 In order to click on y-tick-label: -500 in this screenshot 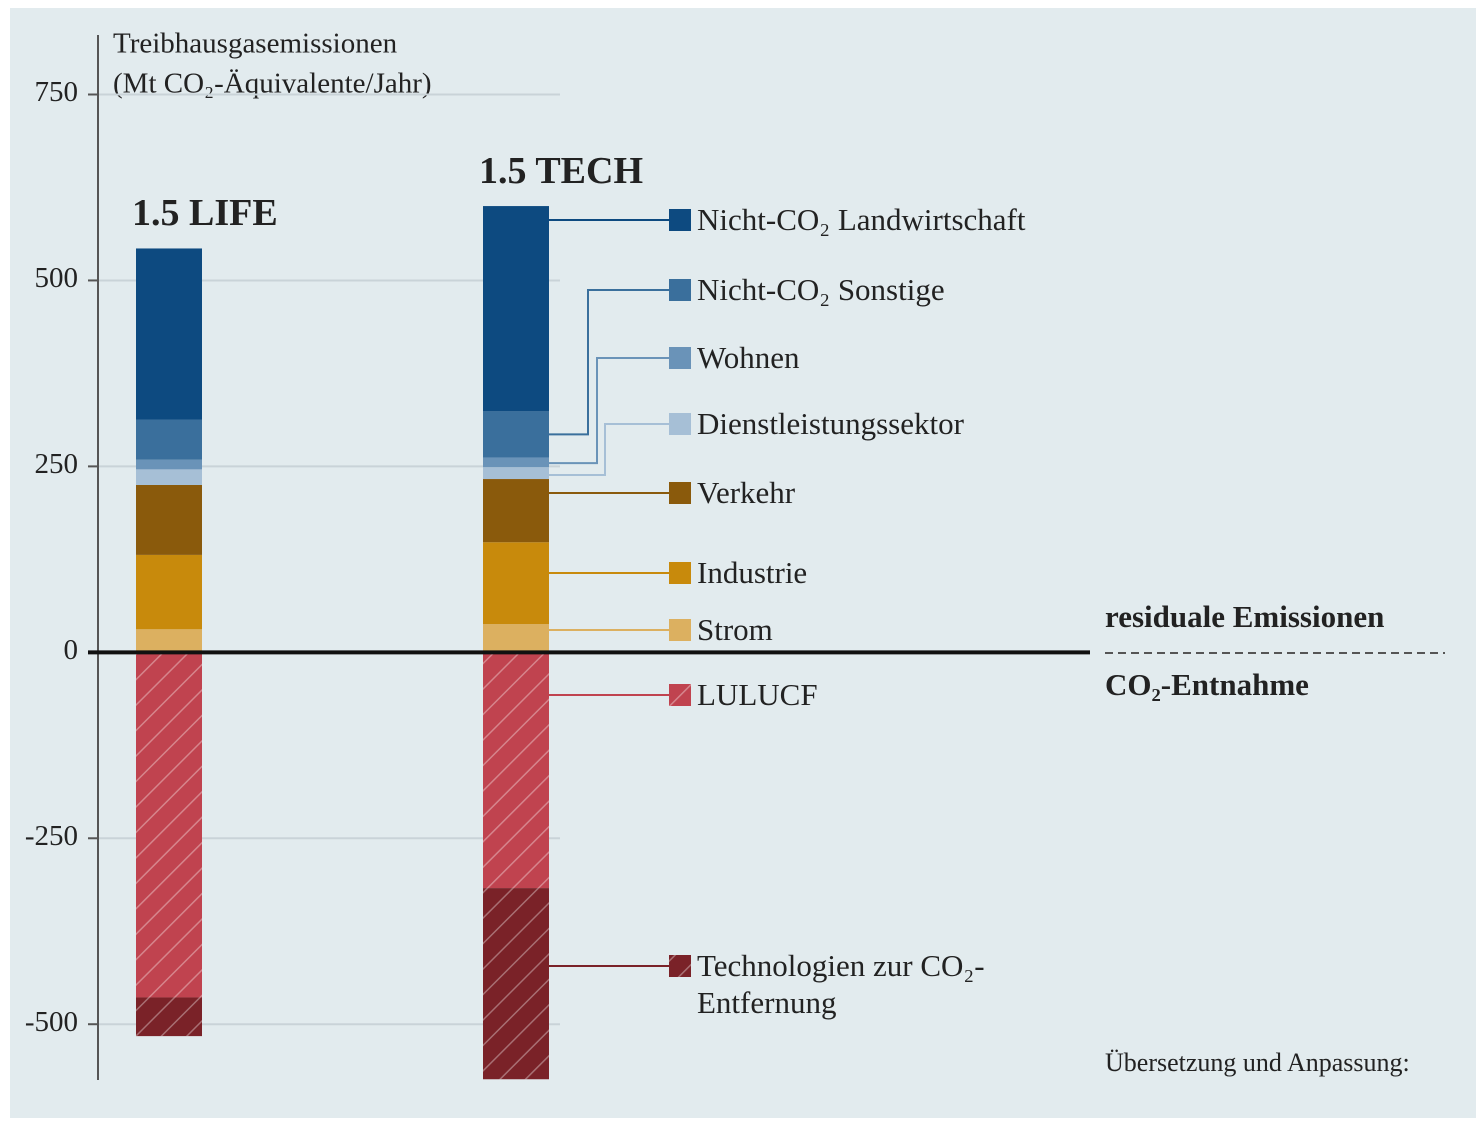, I will do `click(51, 1022)`.